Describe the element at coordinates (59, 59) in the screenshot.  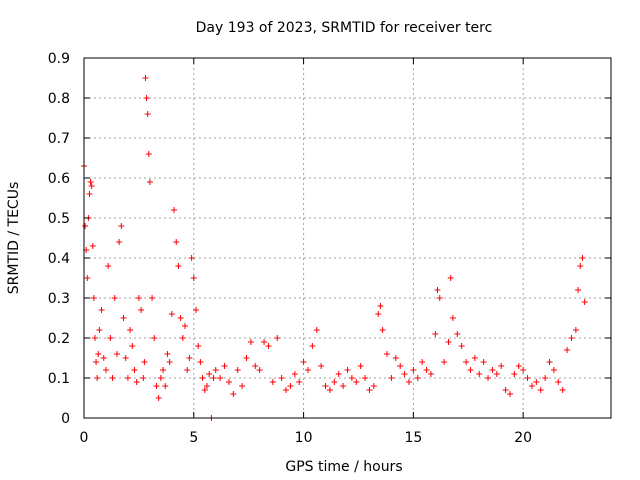
I see `y-tick-label: 0.9` at that location.